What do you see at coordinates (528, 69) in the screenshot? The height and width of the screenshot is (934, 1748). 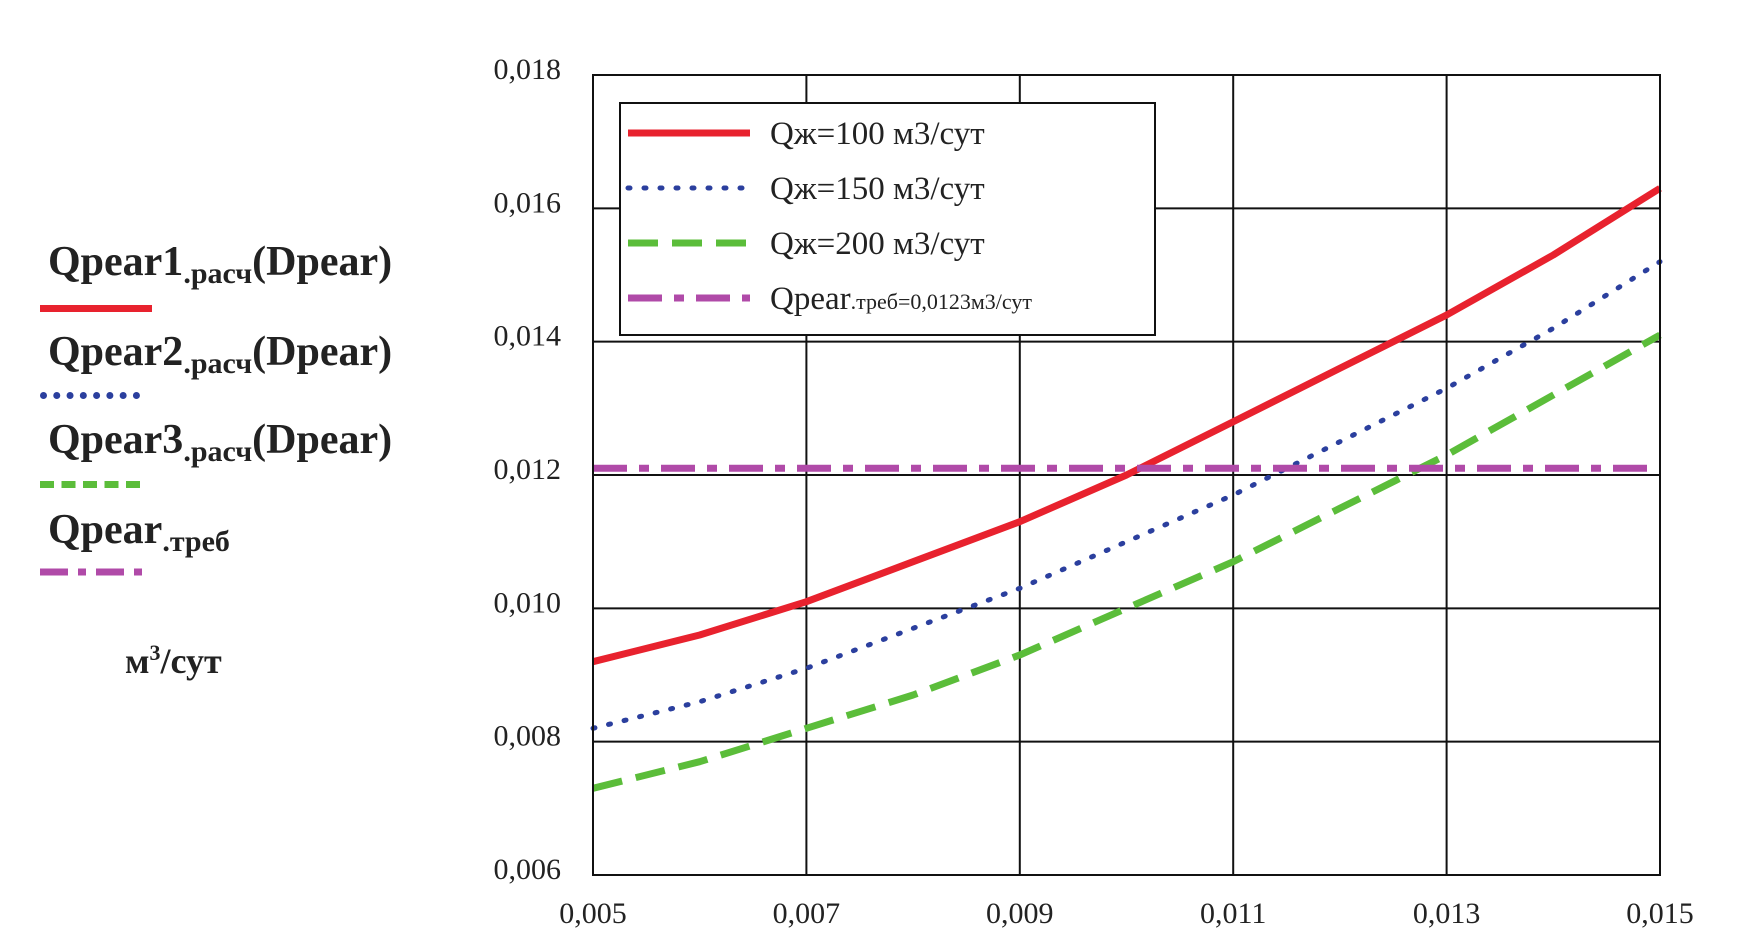 I see `y-tick-label: 0,018` at bounding box center [528, 69].